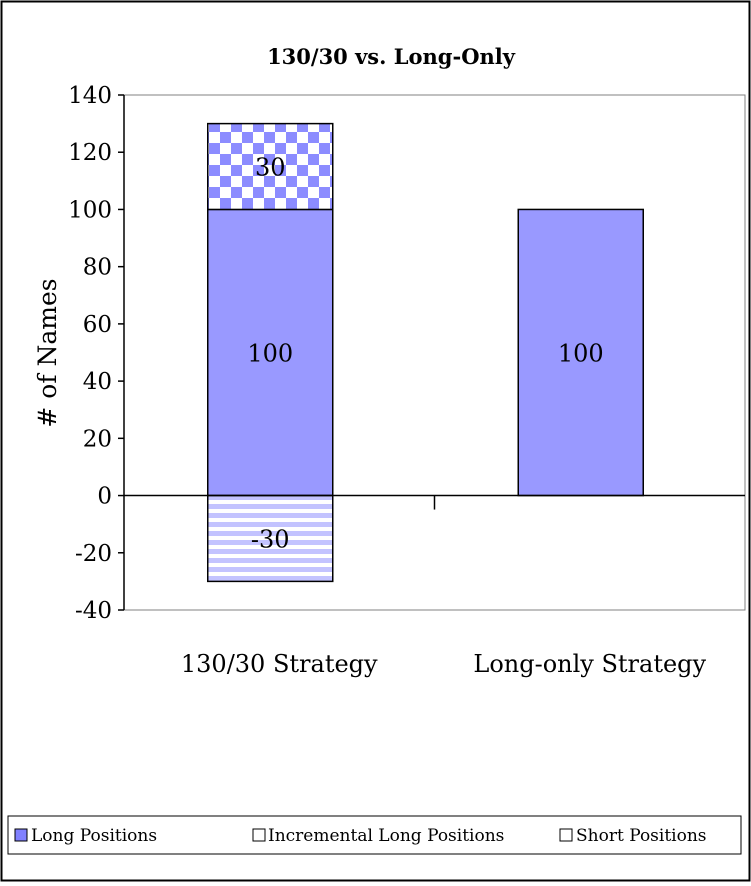 The width and height of the screenshot is (751, 886). What do you see at coordinates (93, 554) in the screenshot?
I see `y-tick-label: -20` at bounding box center [93, 554].